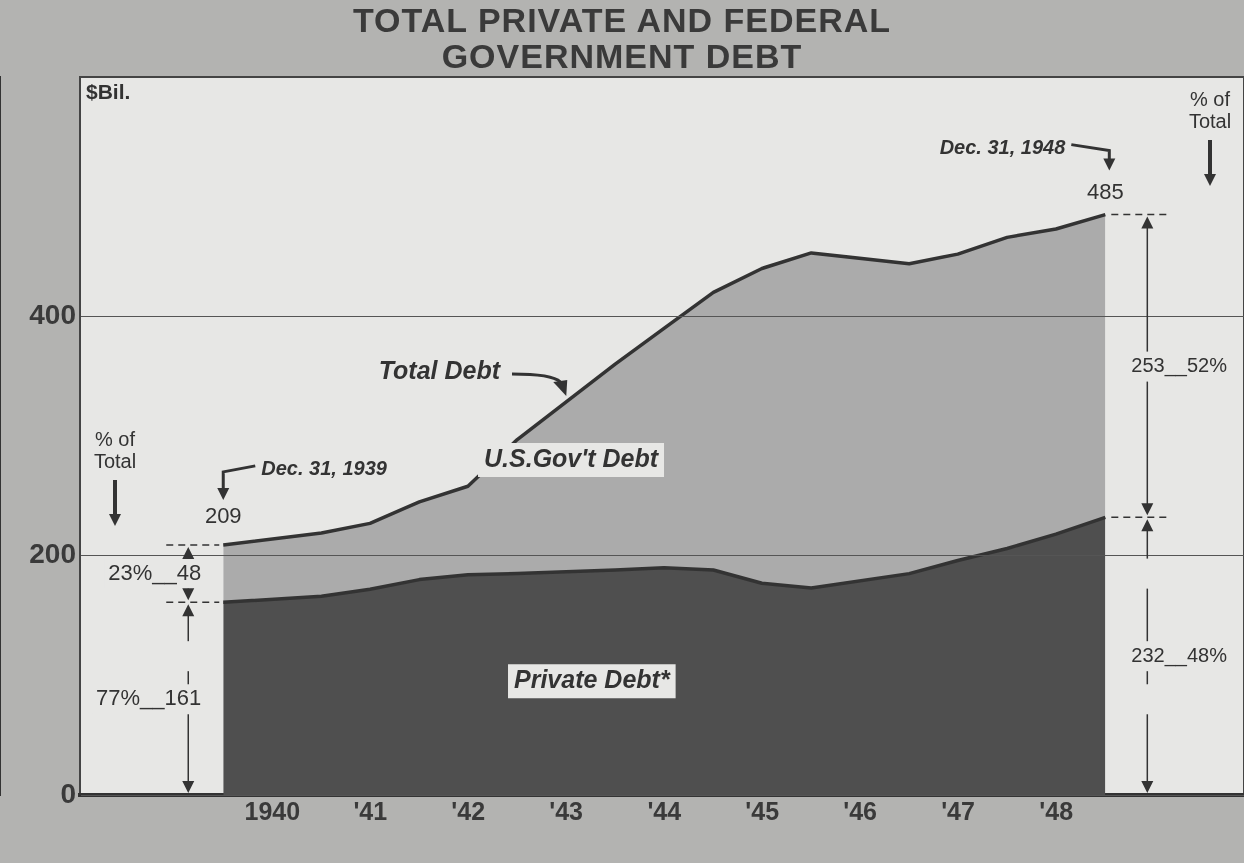  I want to click on x-tick-label: 1940, so click(272, 810).